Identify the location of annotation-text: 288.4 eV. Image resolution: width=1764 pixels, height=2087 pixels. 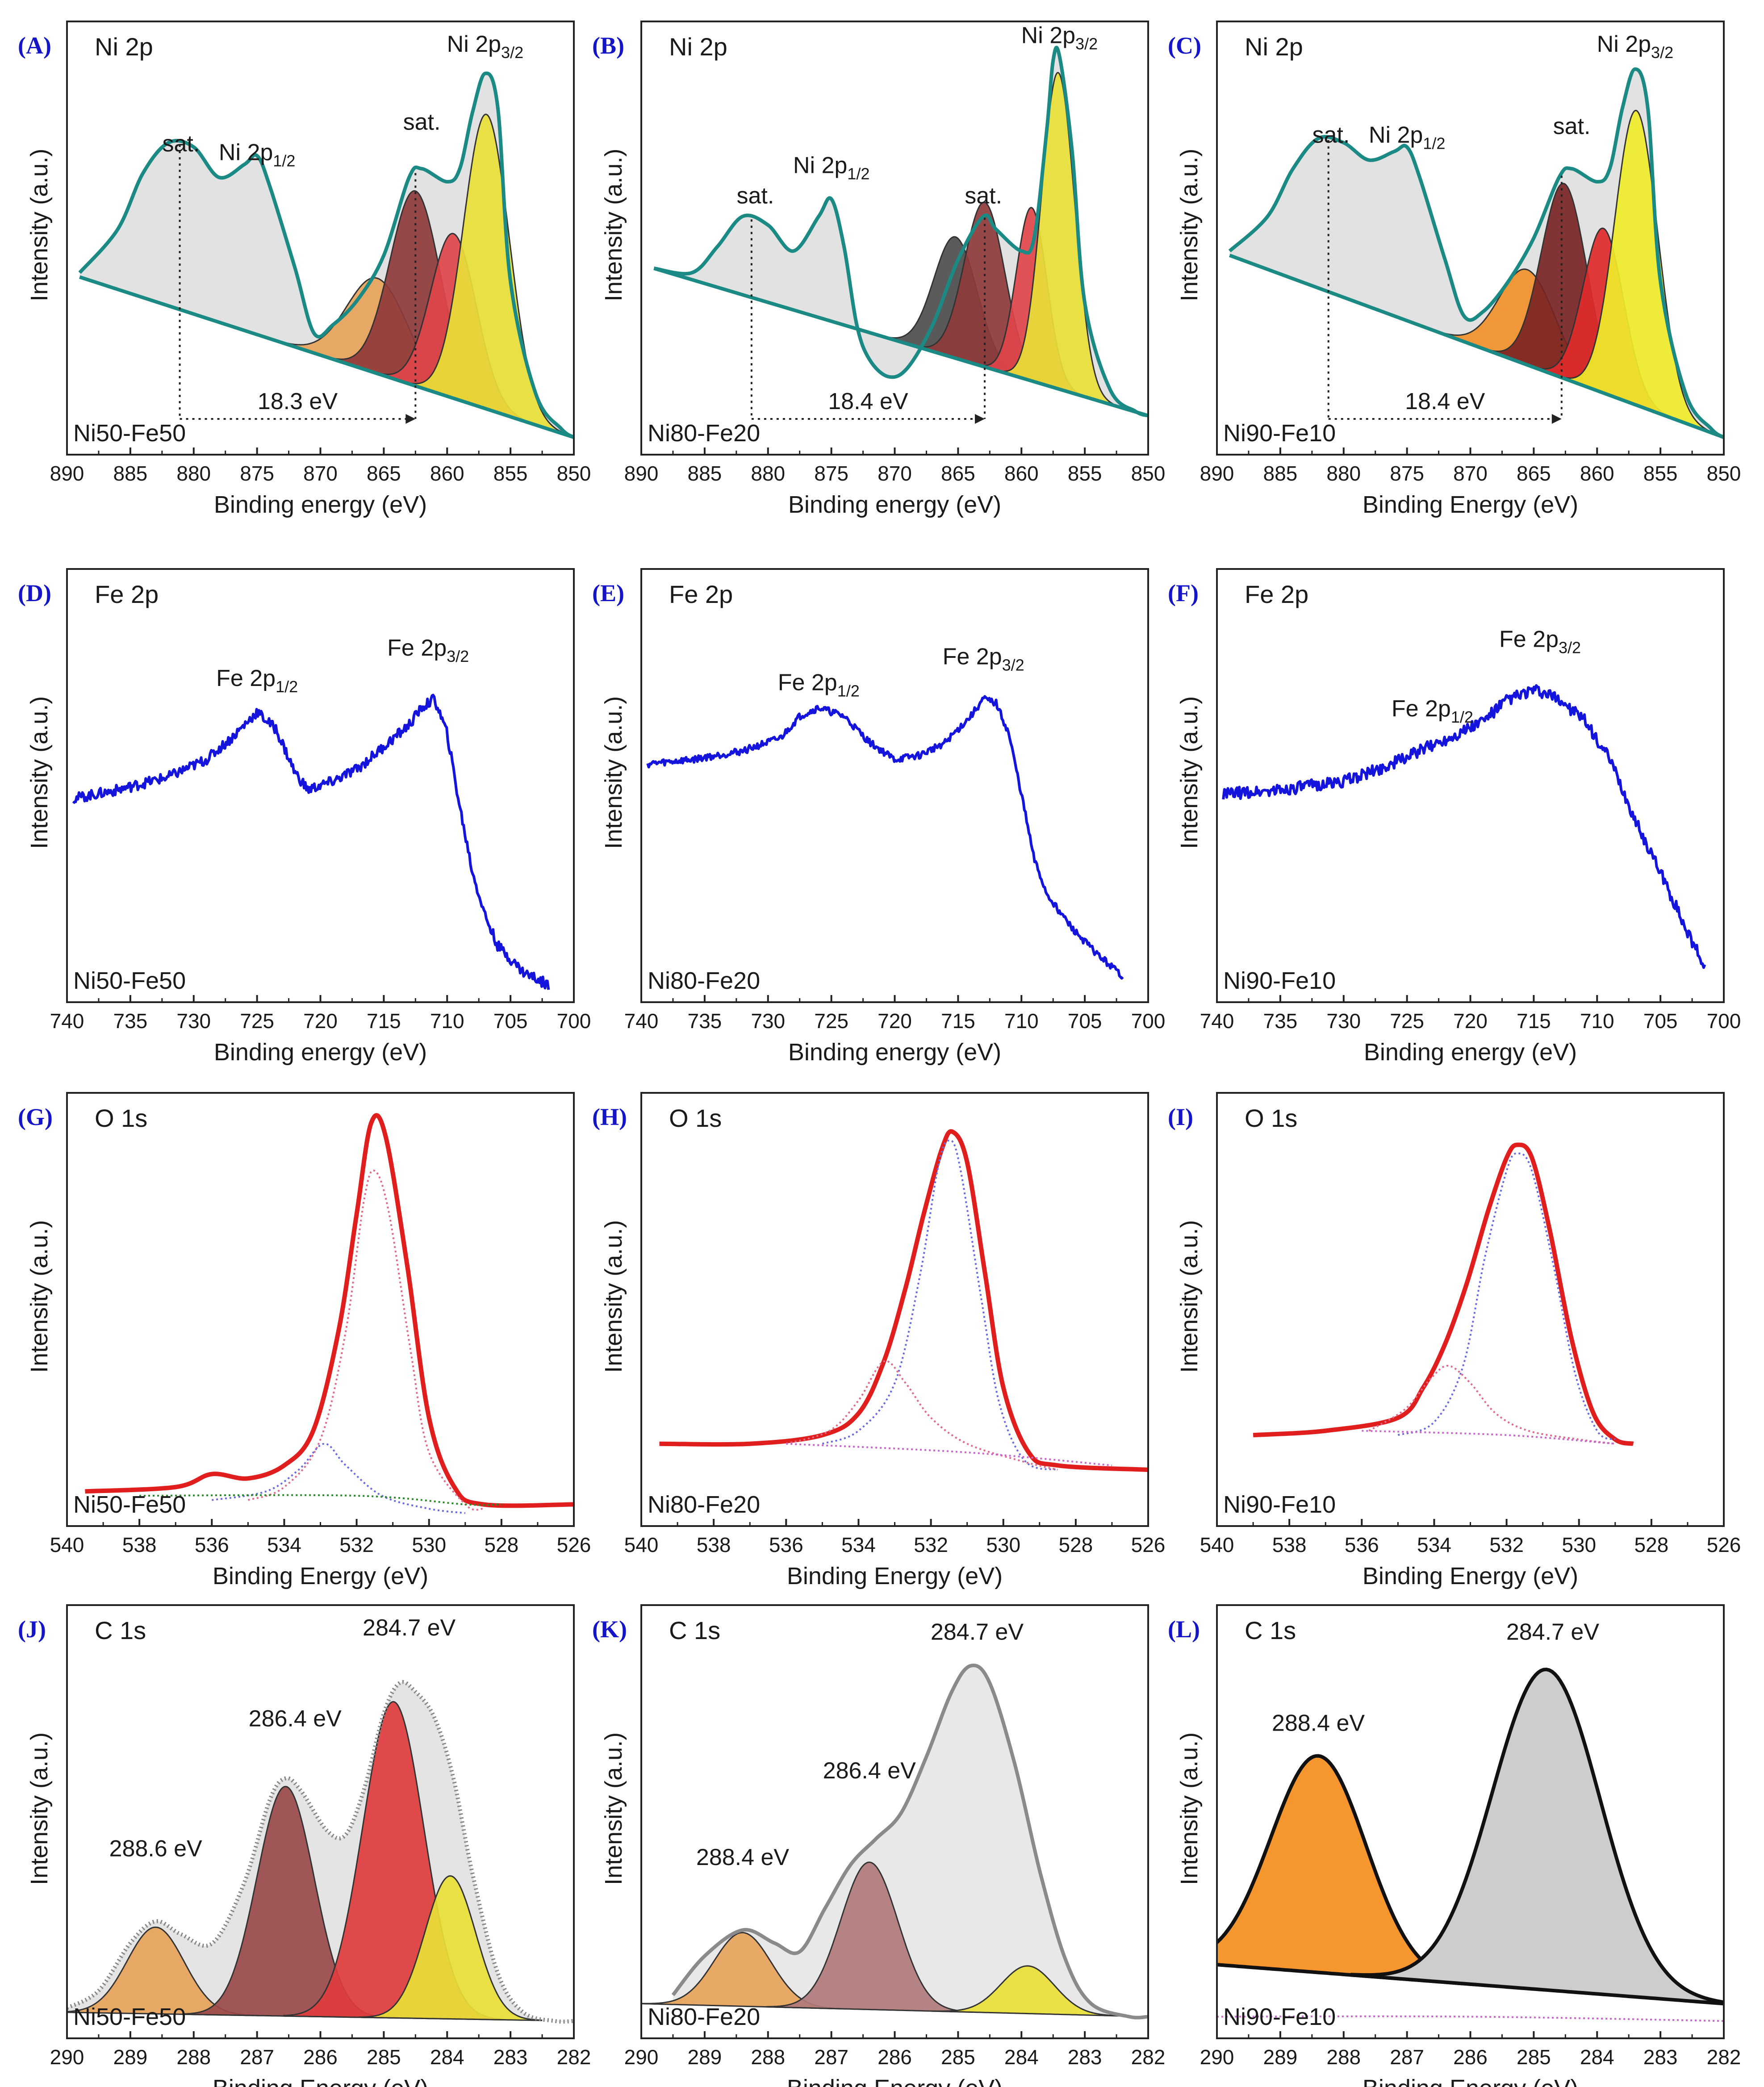
(742, 1857).